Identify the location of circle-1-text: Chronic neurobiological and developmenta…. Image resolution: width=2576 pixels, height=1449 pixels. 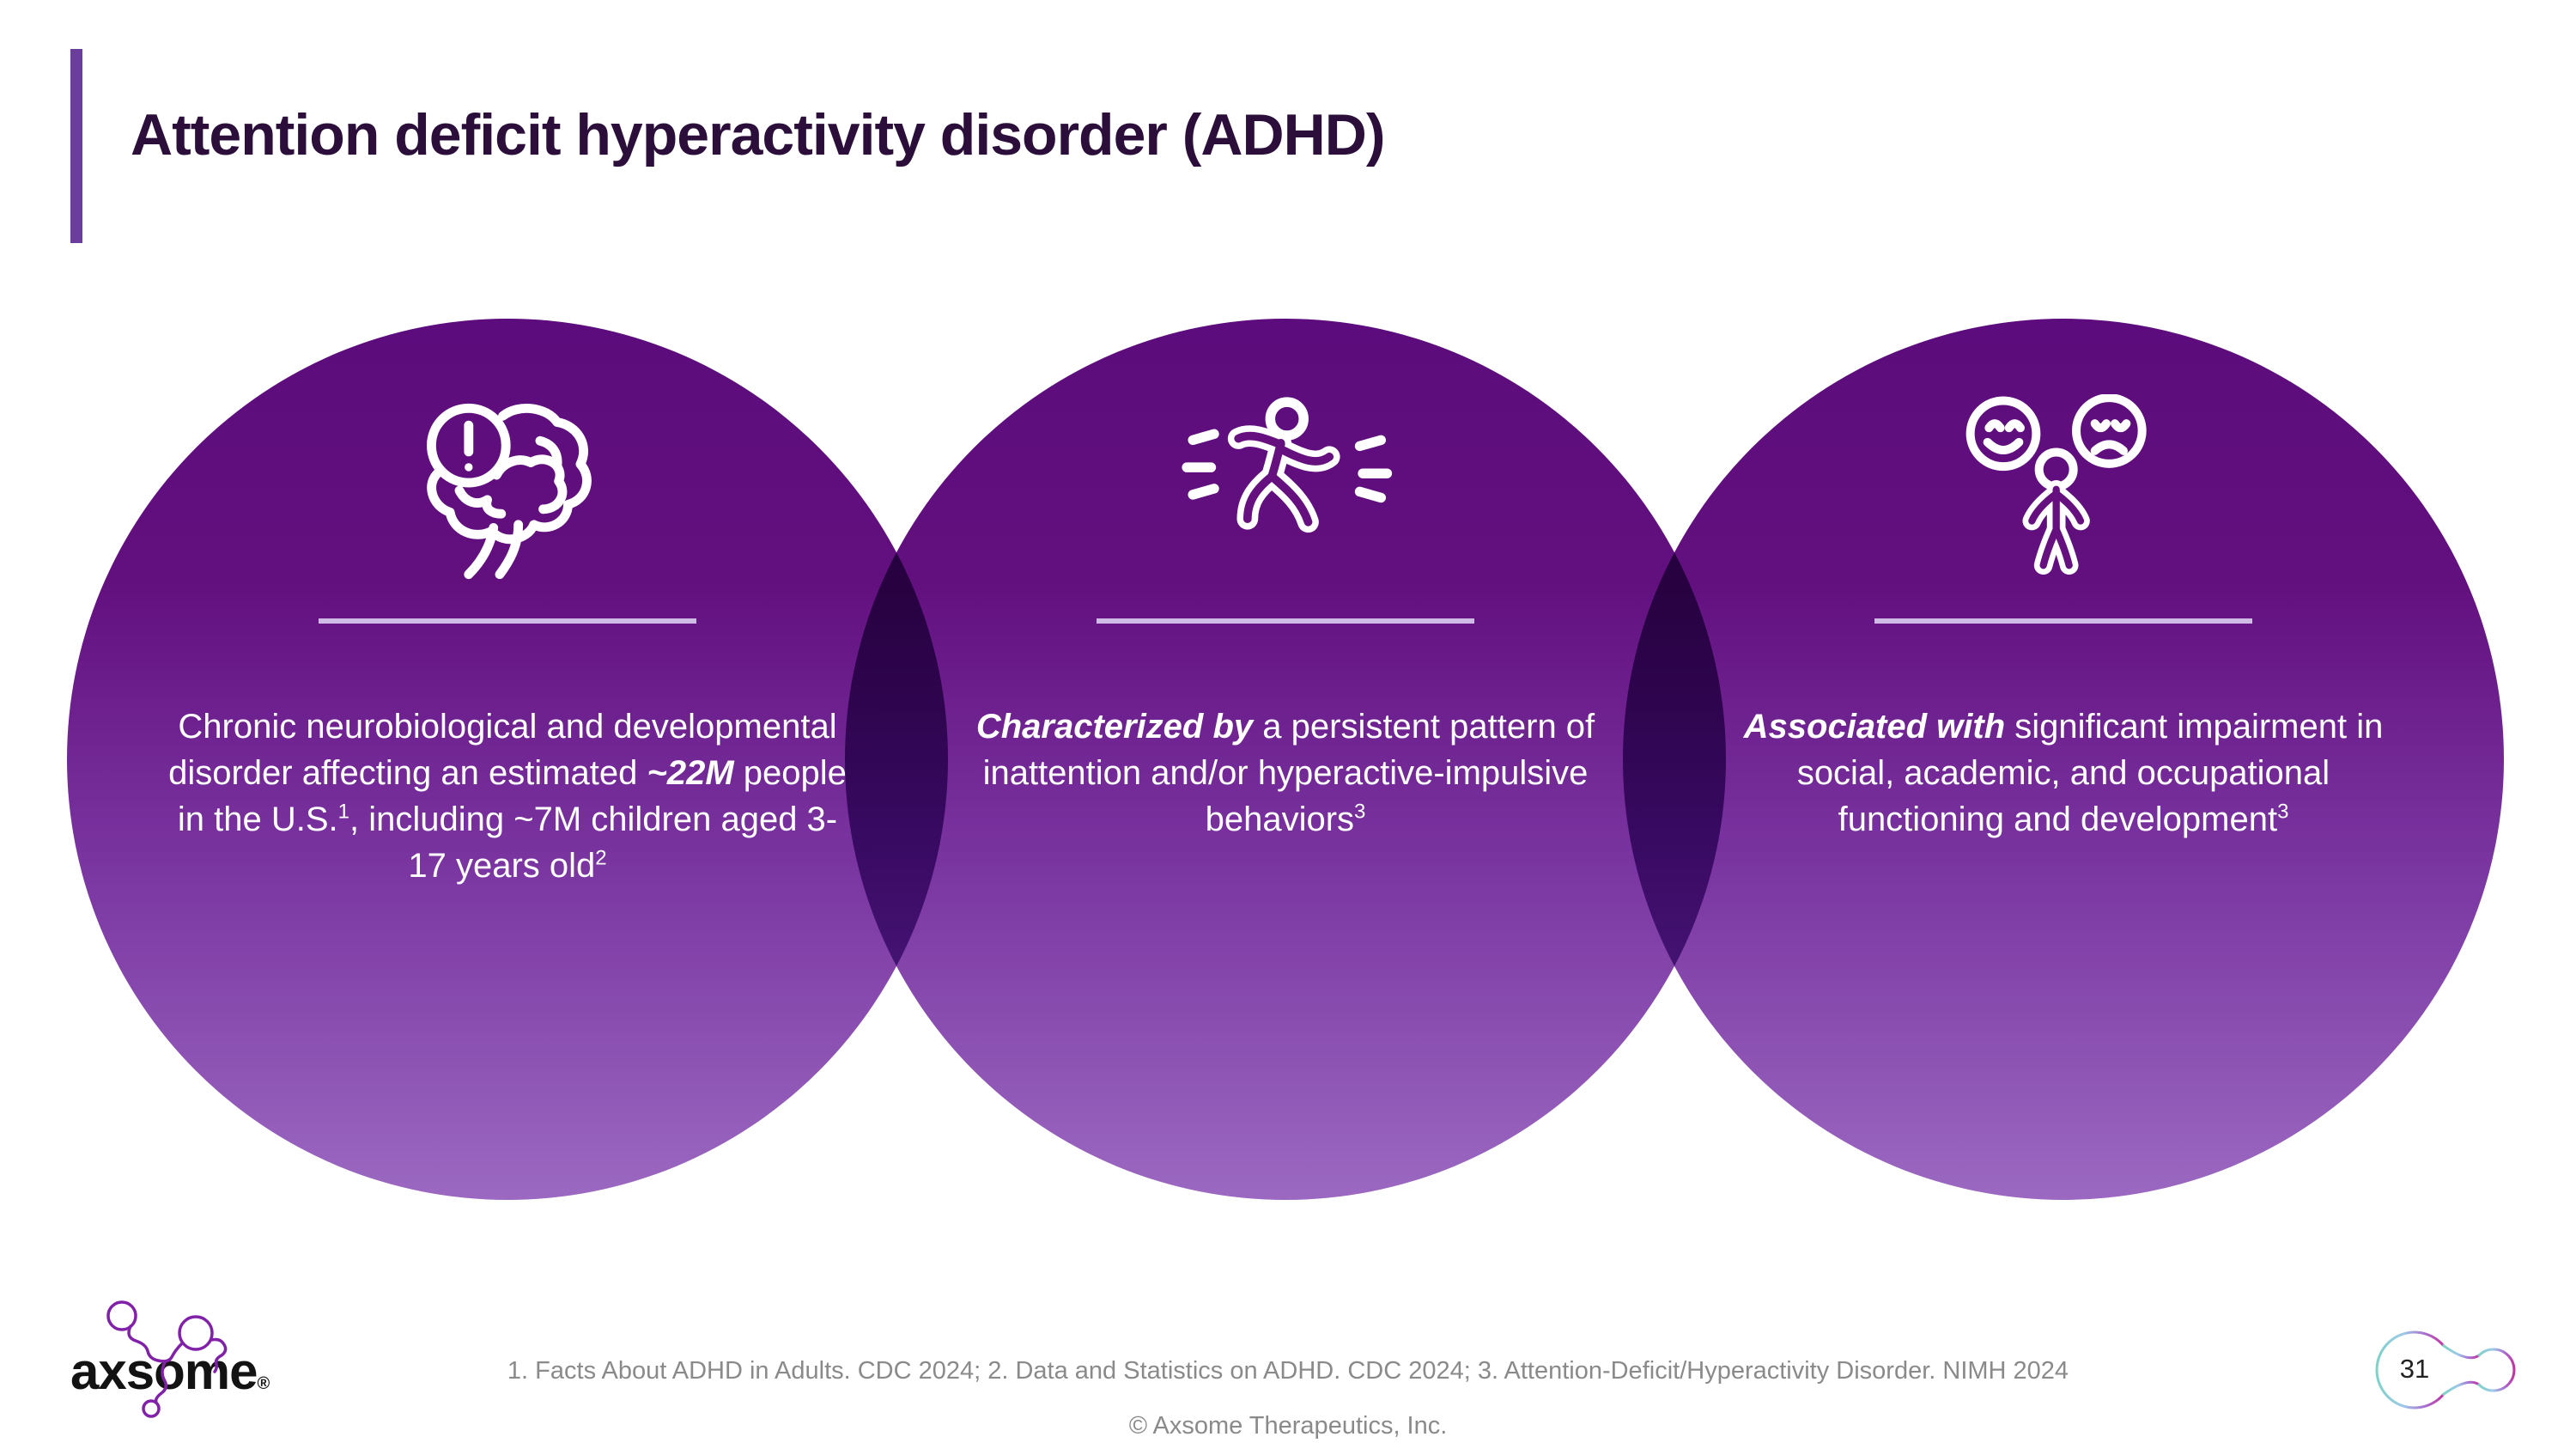
(508, 796).